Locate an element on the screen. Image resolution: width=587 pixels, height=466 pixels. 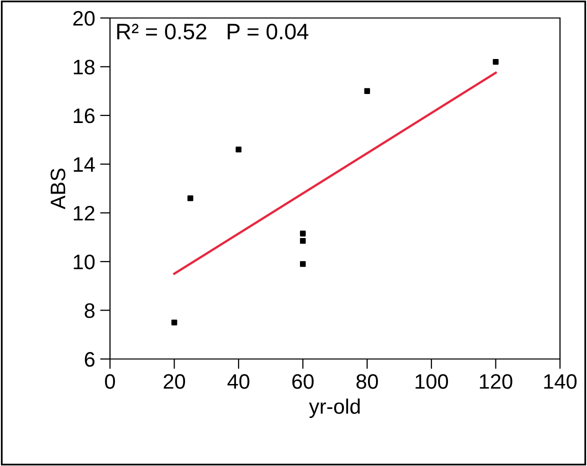
y-tick-label: 14 is located at coordinates (84, 164).